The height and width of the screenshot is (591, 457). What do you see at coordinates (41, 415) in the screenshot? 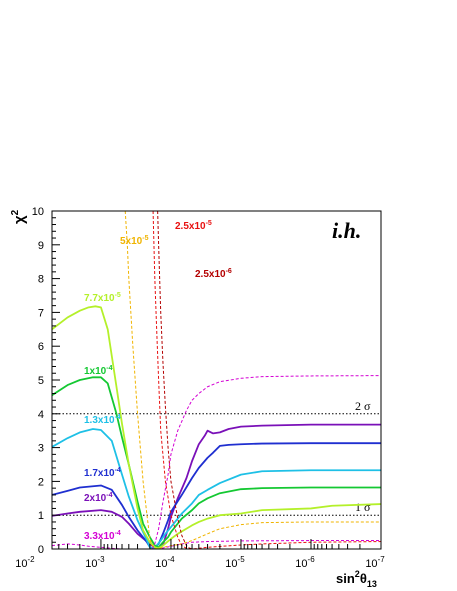
I see `y-tick-label: 4` at bounding box center [41, 415].